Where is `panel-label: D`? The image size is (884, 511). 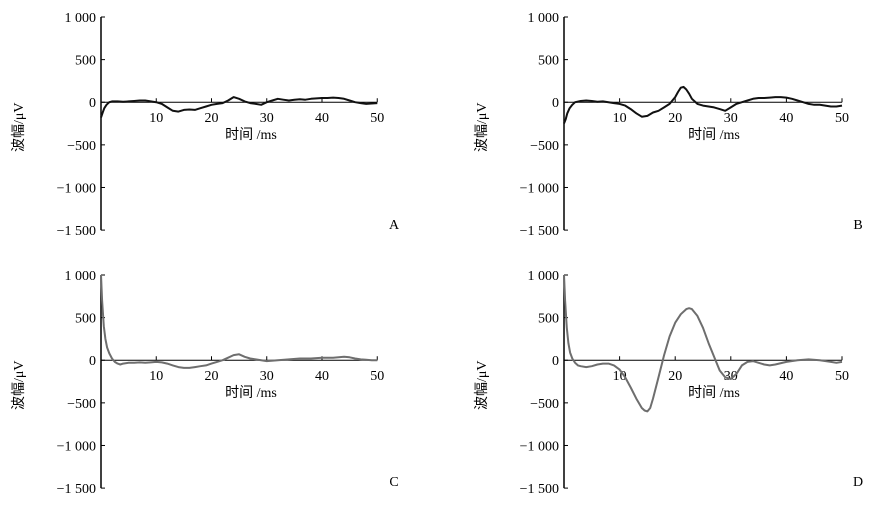
panel-label: D is located at coordinates (858, 482).